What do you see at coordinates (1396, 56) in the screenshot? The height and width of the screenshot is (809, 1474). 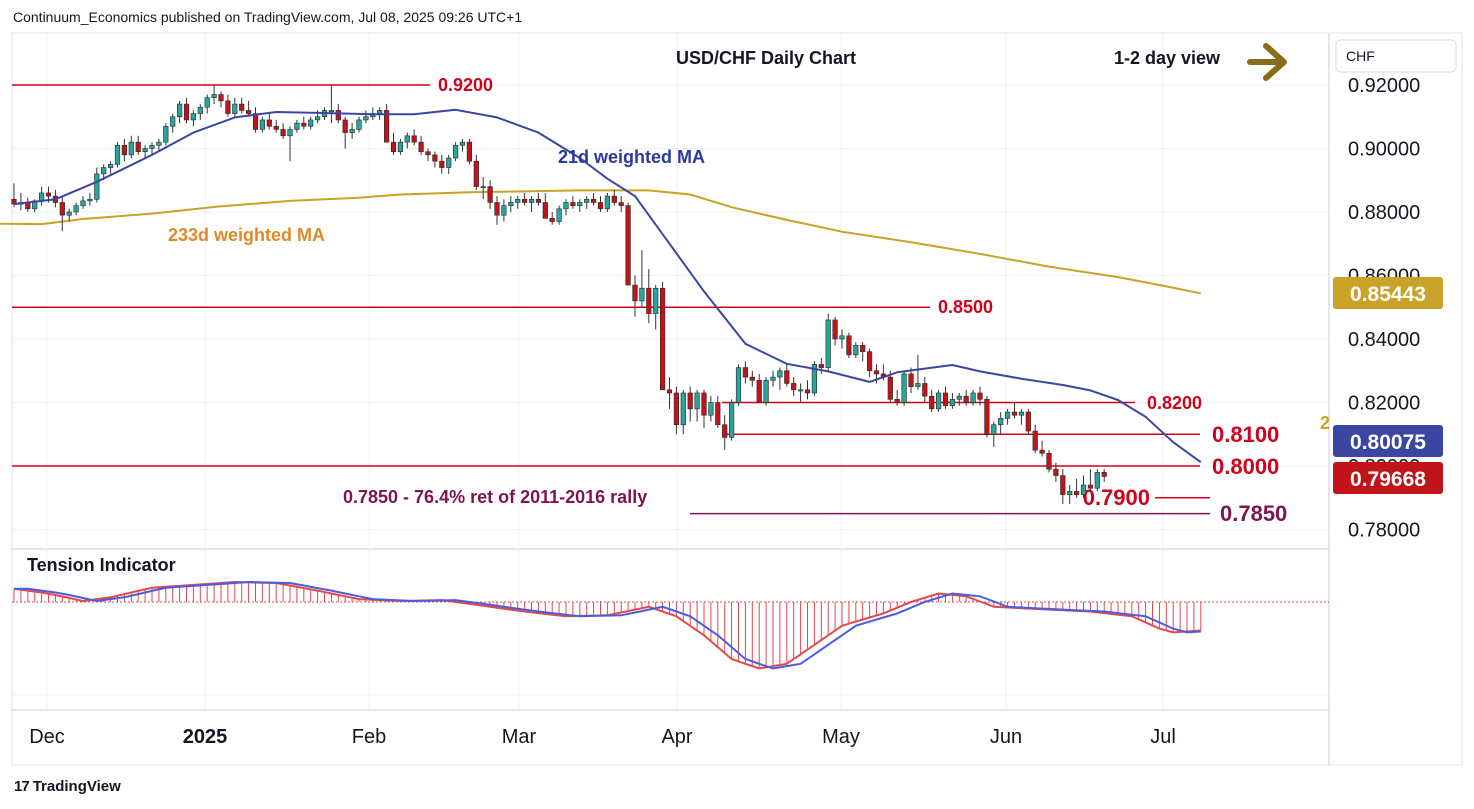 I see `currency-box` at bounding box center [1396, 56].